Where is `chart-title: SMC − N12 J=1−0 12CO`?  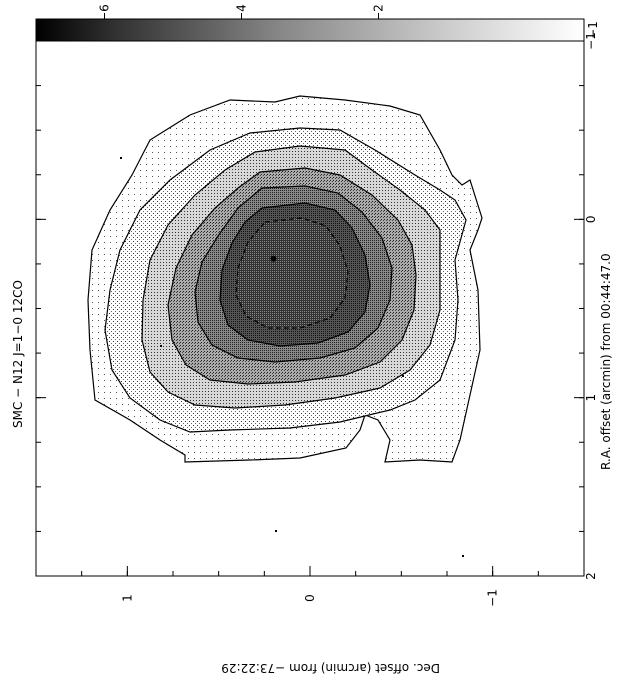
chart-title: SMC − N12 J=1−0 12CO is located at coordinates (18, 354).